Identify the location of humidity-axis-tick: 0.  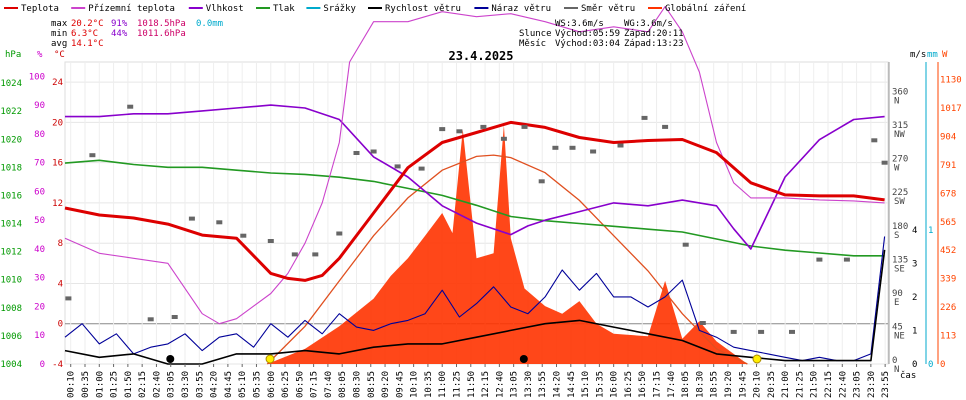
(42, 365).